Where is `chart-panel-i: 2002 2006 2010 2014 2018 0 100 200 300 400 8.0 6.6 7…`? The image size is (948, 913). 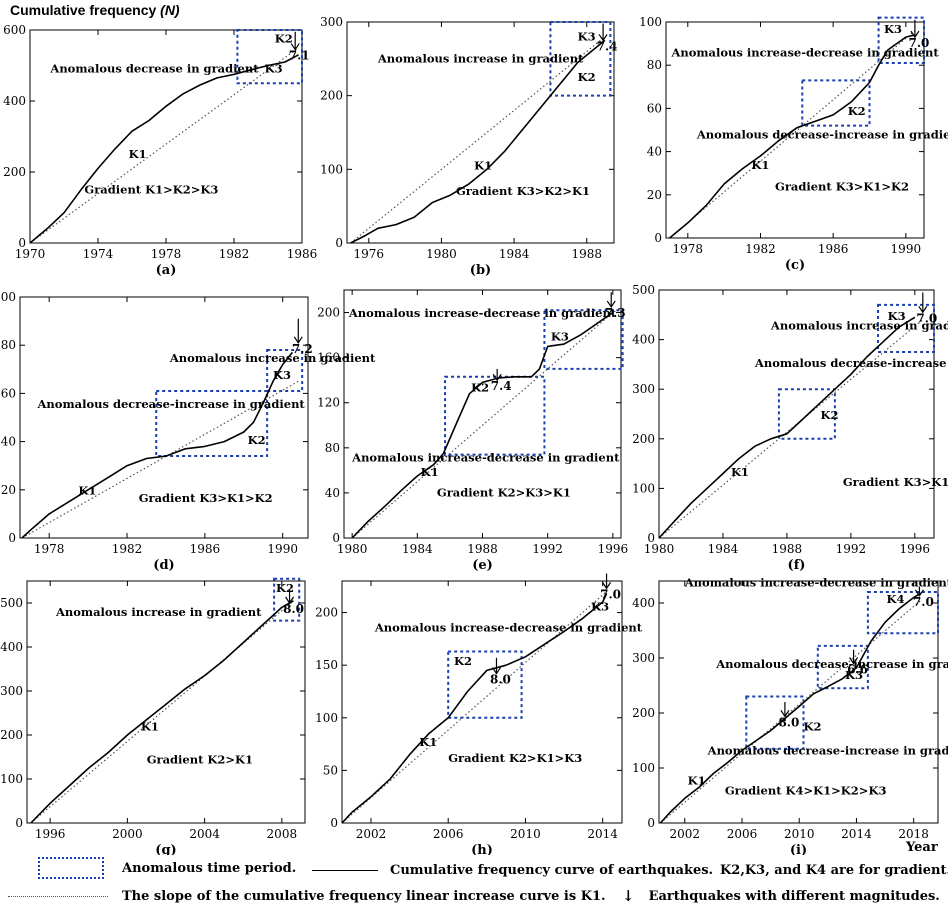
chart-panel-i: 2002 2006 2010 2014 2018 0 100 200 300 400 8.0 6.6 7… is located at coordinates (790, 716).